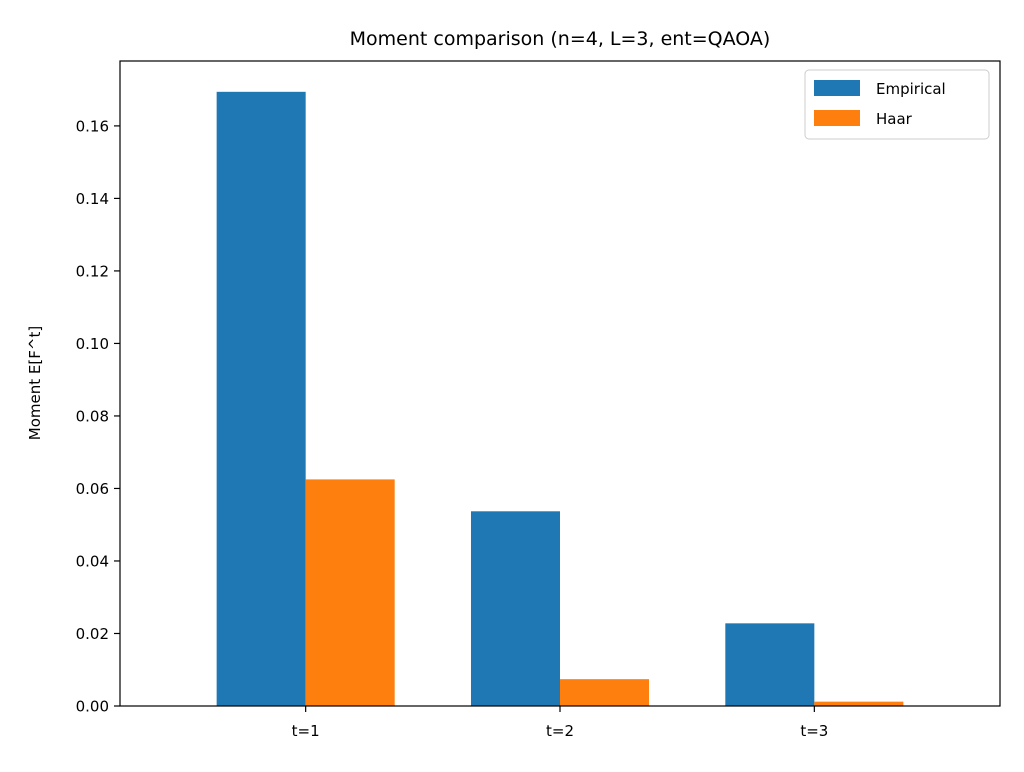 This screenshot has height=772, width=1024. Describe the element at coordinates (92, 271) in the screenshot. I see `y-tick-label: 0.12` at that location.